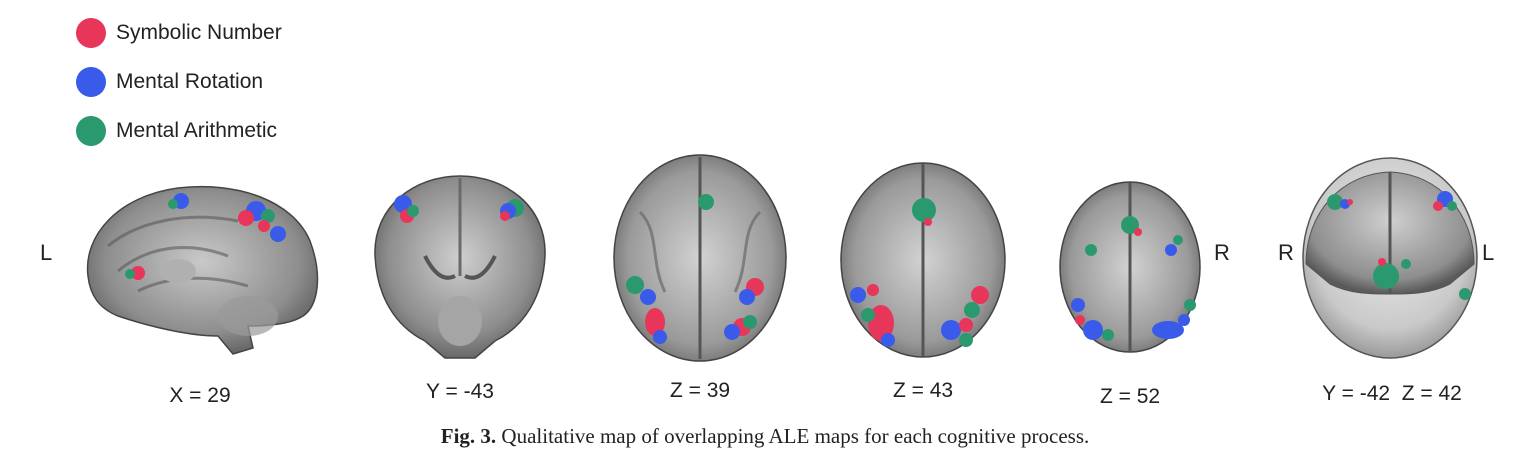  I want to click on legend-label: Mental Arithmetic, so click(197, 130).